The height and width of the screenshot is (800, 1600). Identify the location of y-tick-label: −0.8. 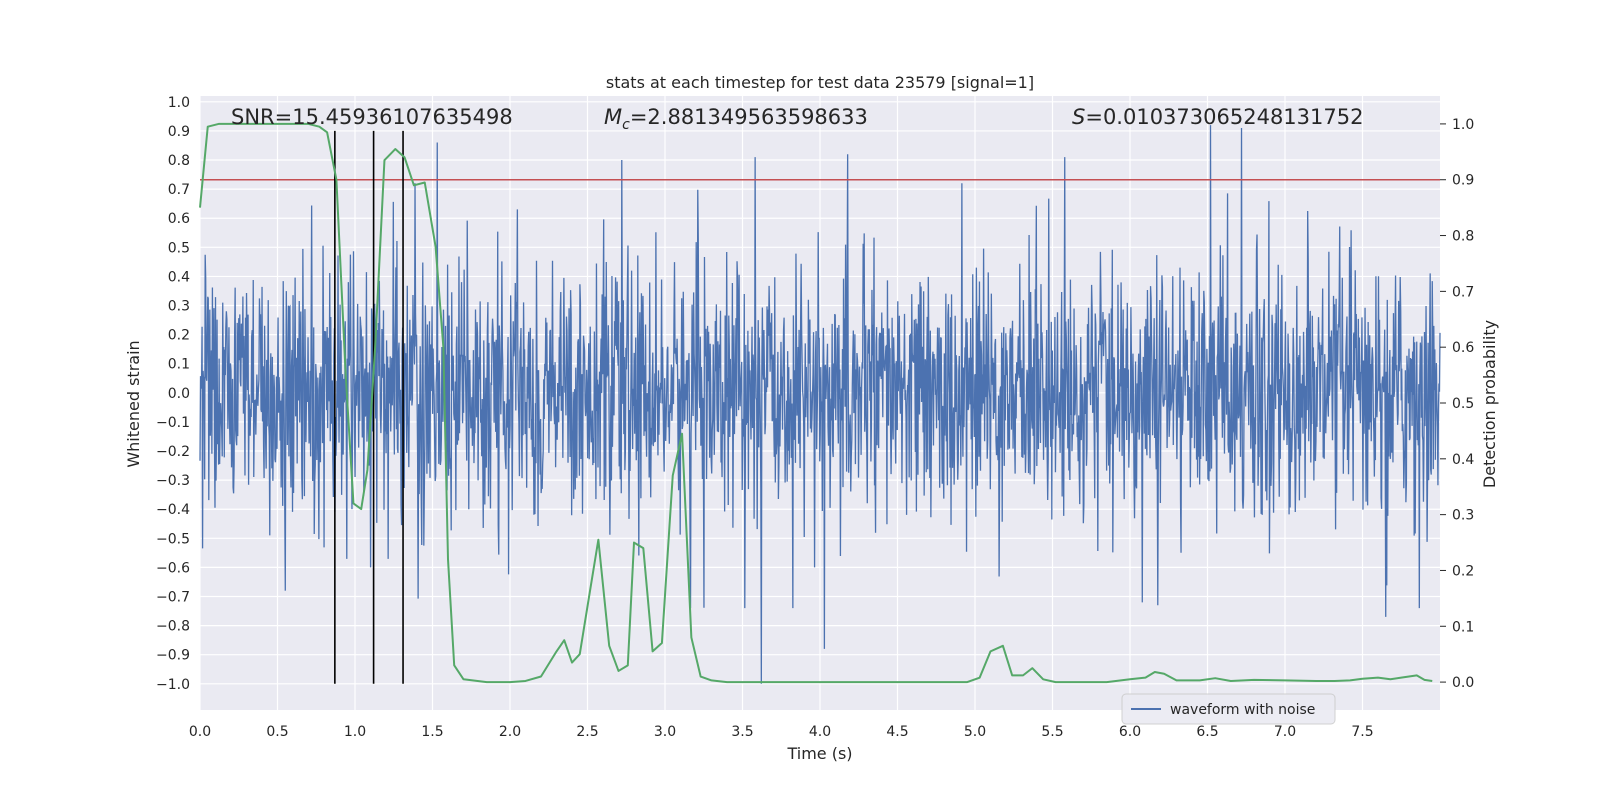
(173, 627).